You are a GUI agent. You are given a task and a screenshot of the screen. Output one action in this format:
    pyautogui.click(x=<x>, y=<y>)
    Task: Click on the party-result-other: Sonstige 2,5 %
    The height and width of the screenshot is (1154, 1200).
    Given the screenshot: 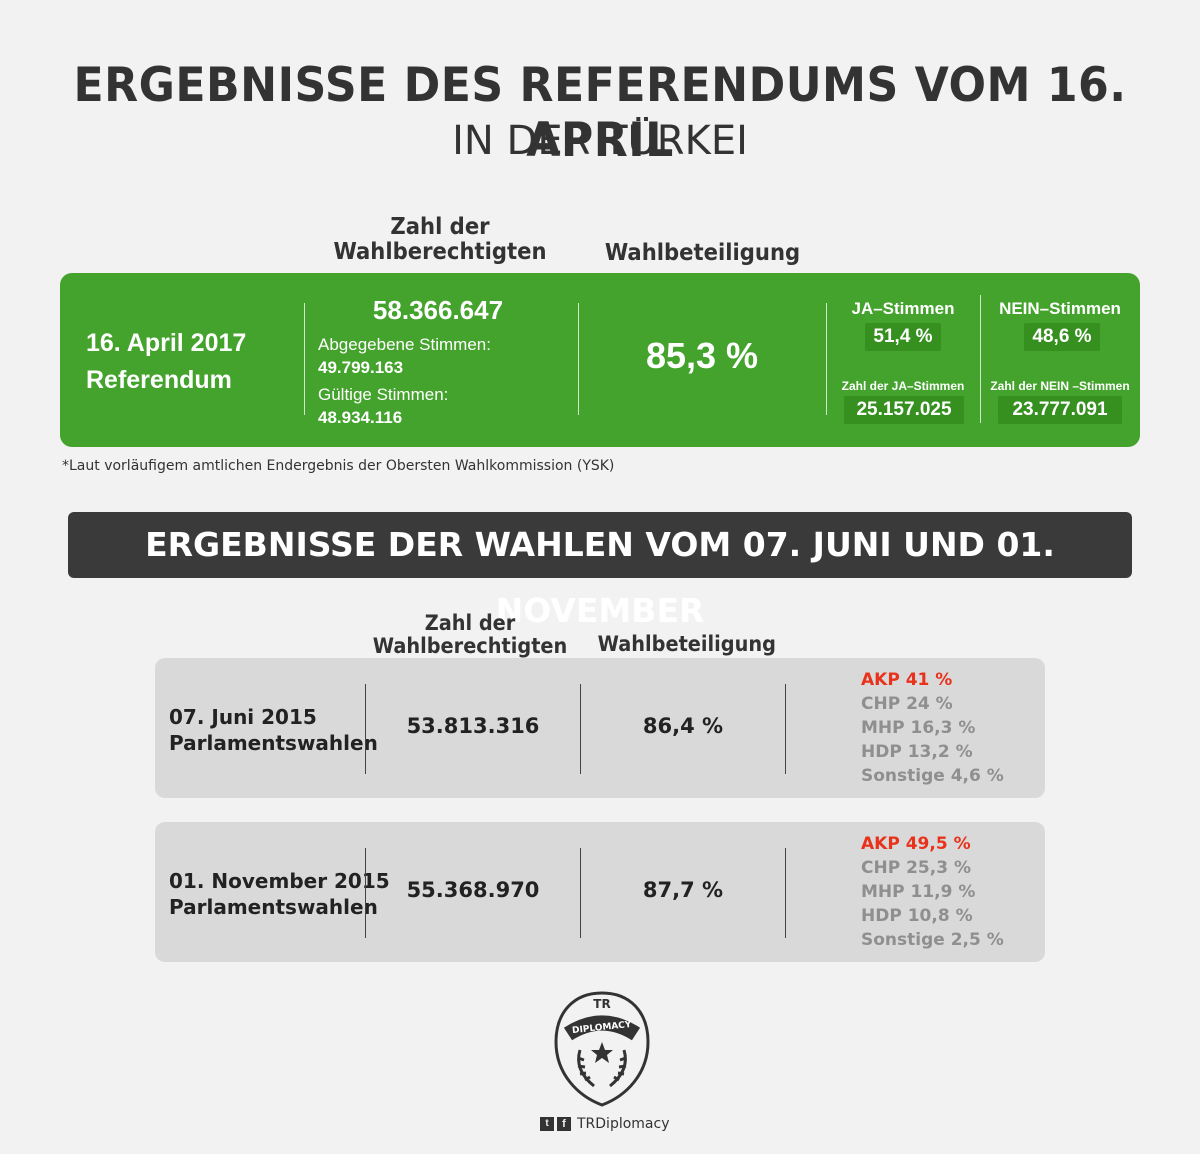 What is the action you would take?
    pyautogui.click(x=932, y=940)
    